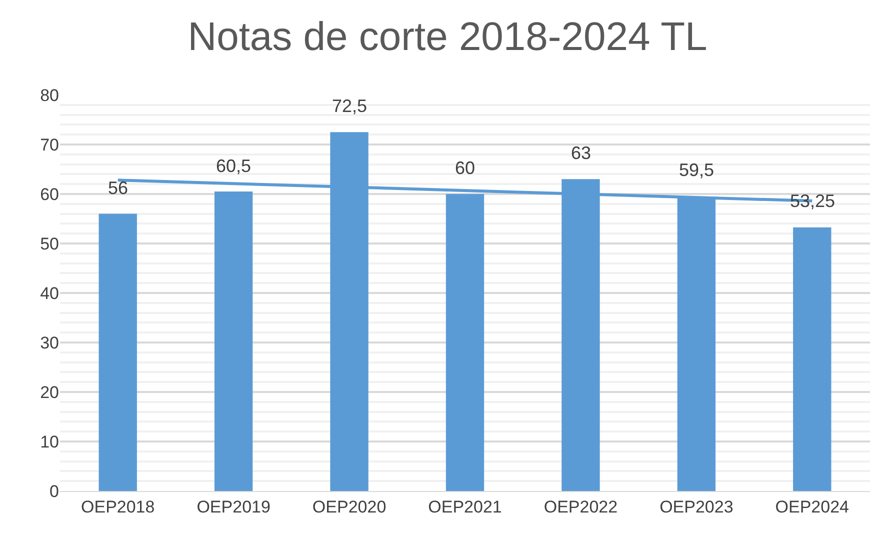 The image size is (895, 546). I want to click on data-label: 53,25, so click(813, 201).